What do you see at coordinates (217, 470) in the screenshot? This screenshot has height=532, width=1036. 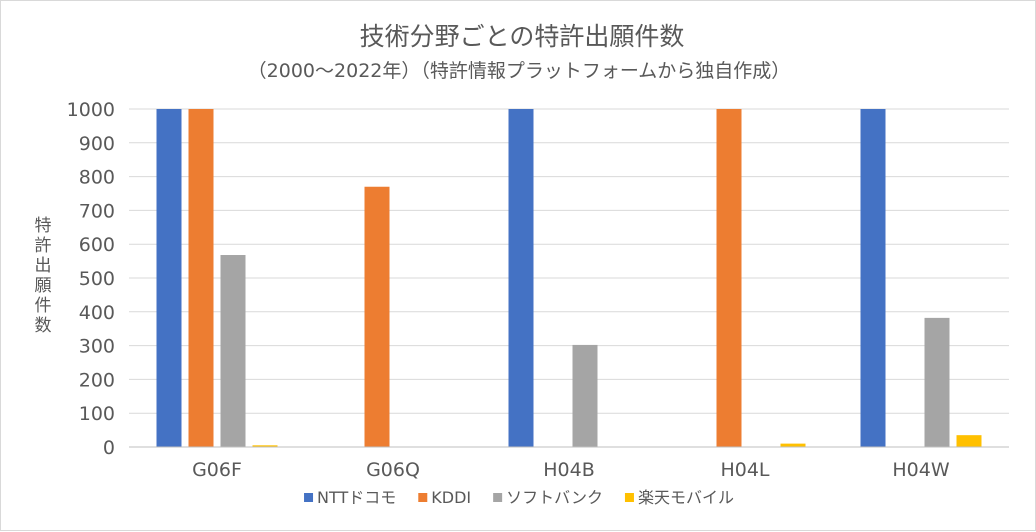 I see `x-tick-label: G06F` at bounding box center [217, 470].